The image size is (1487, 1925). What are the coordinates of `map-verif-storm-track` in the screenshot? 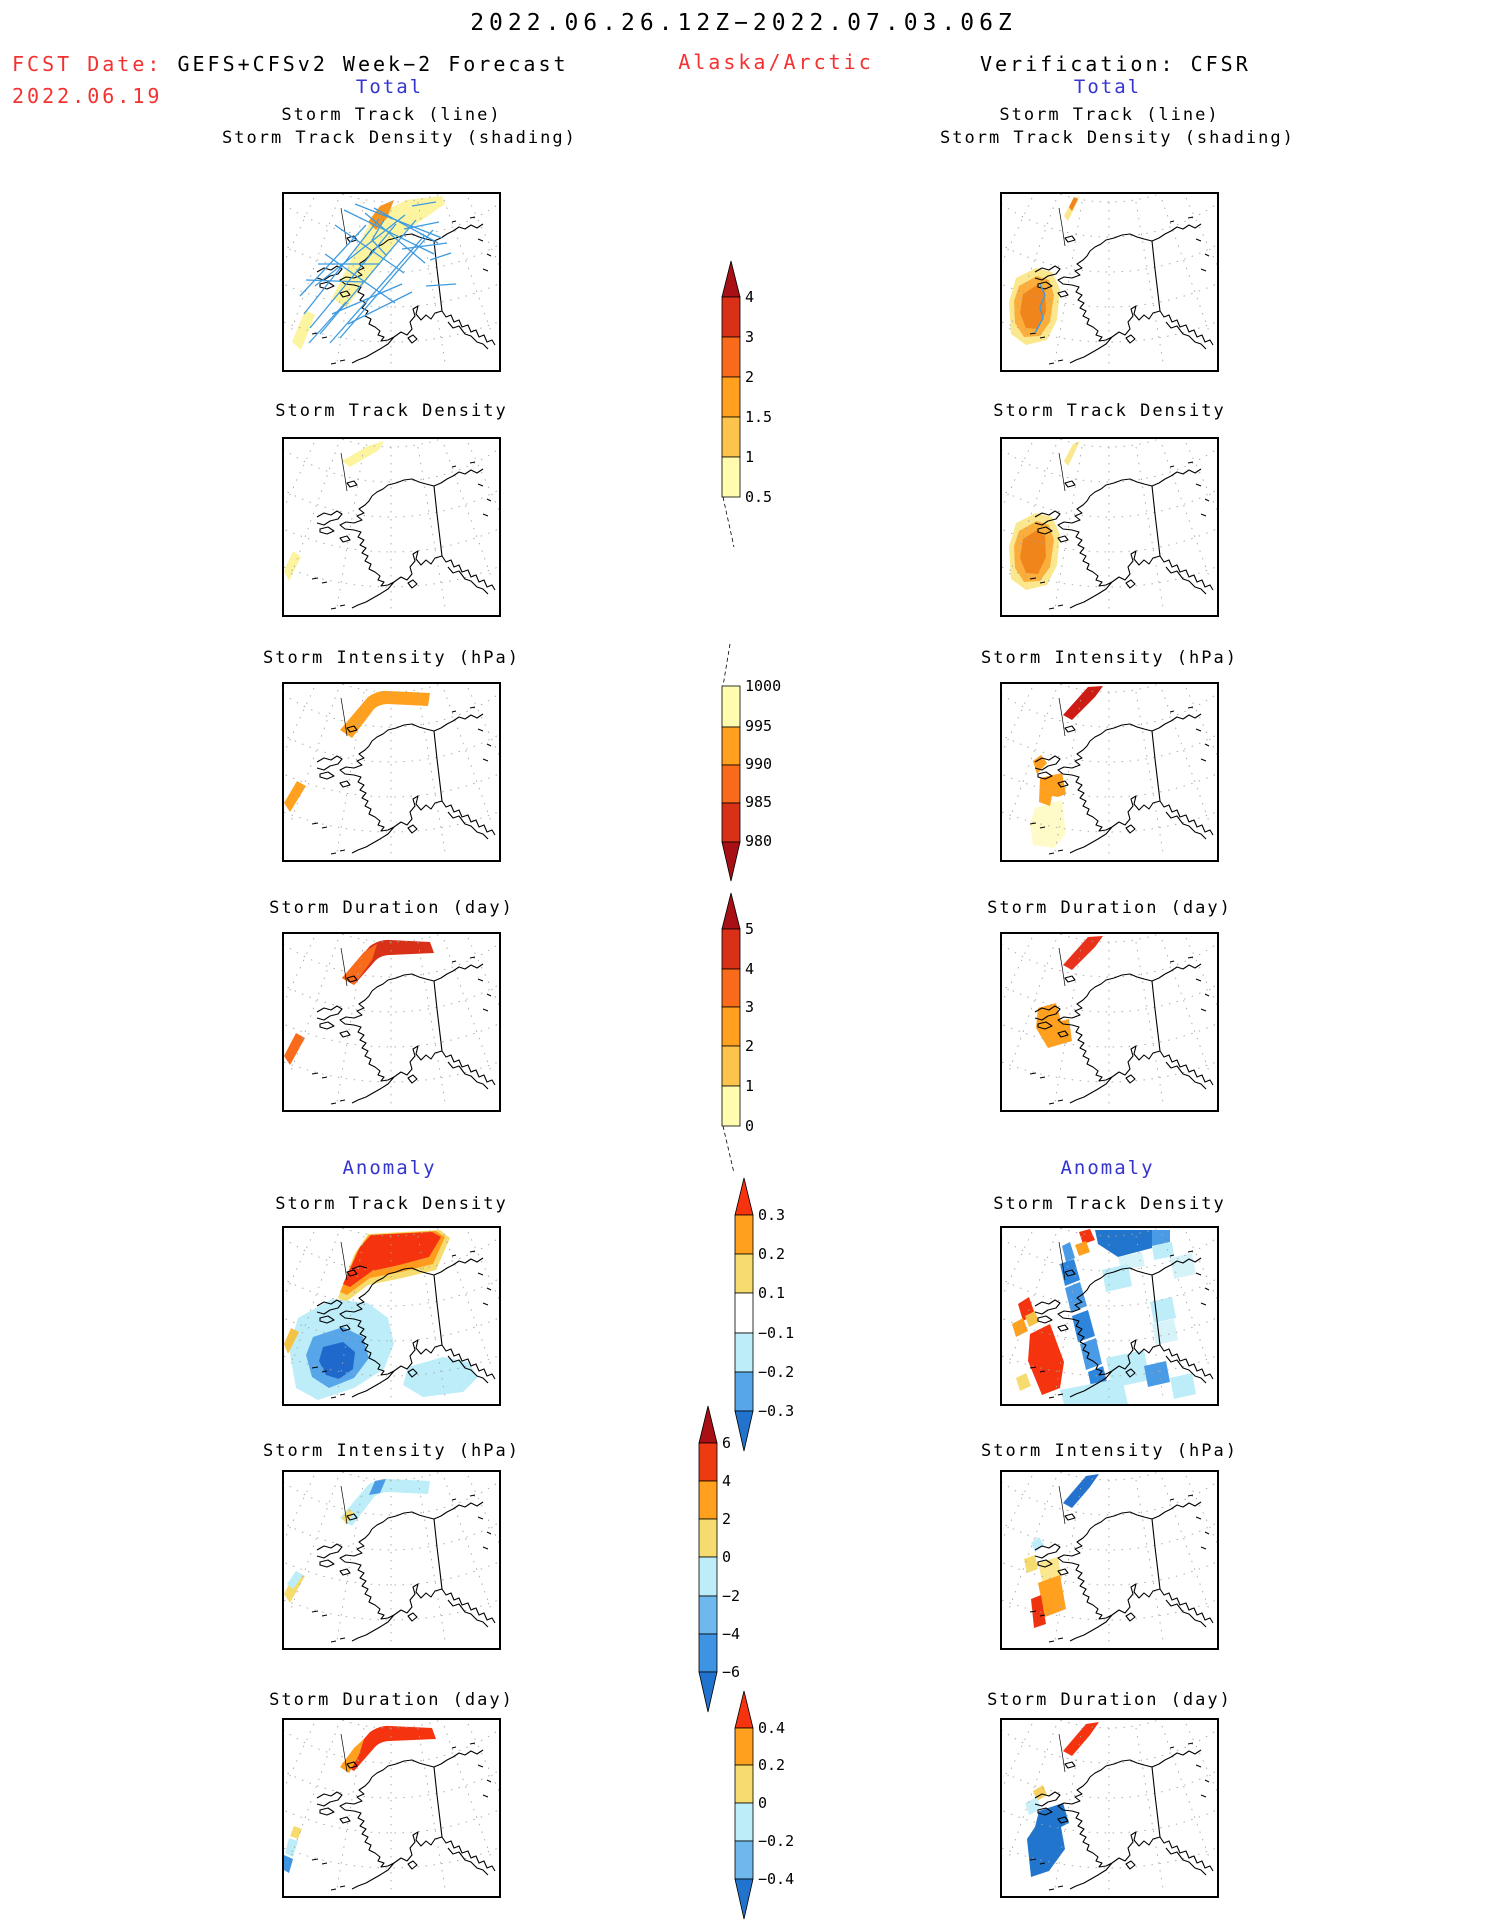 It's located at (1109, 282).